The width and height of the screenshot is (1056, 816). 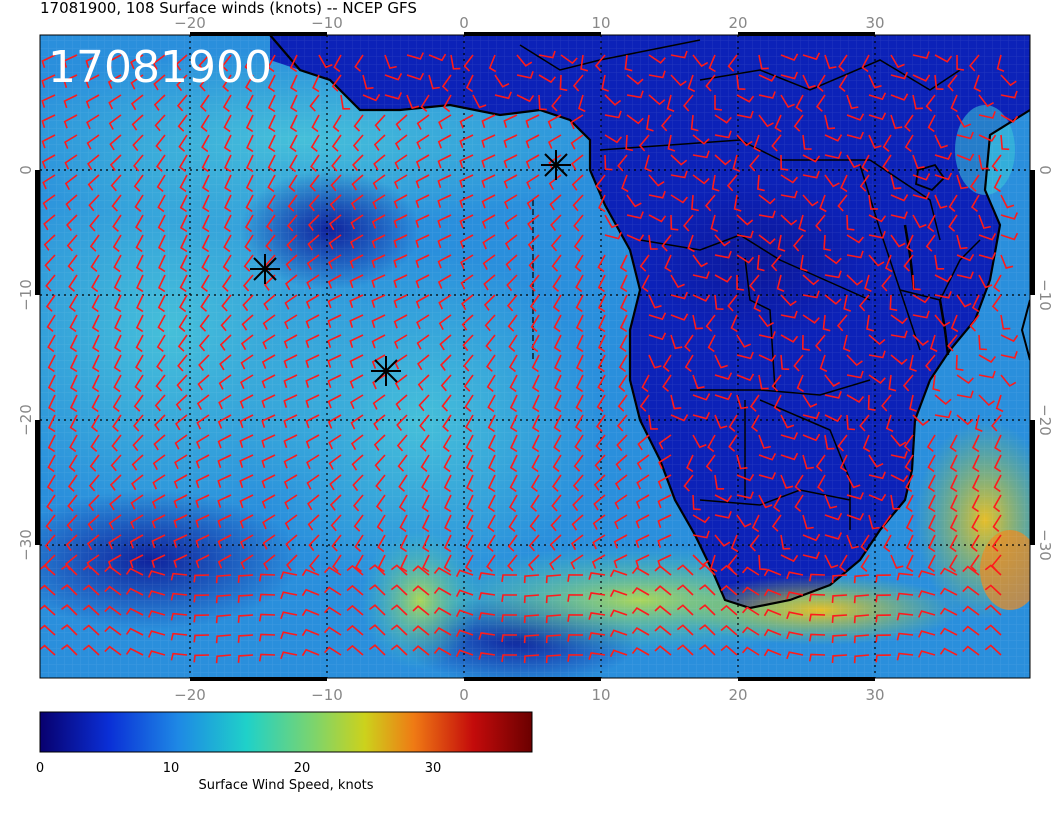 I want to click on lon-labels-bottom: −20 −10 0 10 20 30, so click(x=529, y=695).